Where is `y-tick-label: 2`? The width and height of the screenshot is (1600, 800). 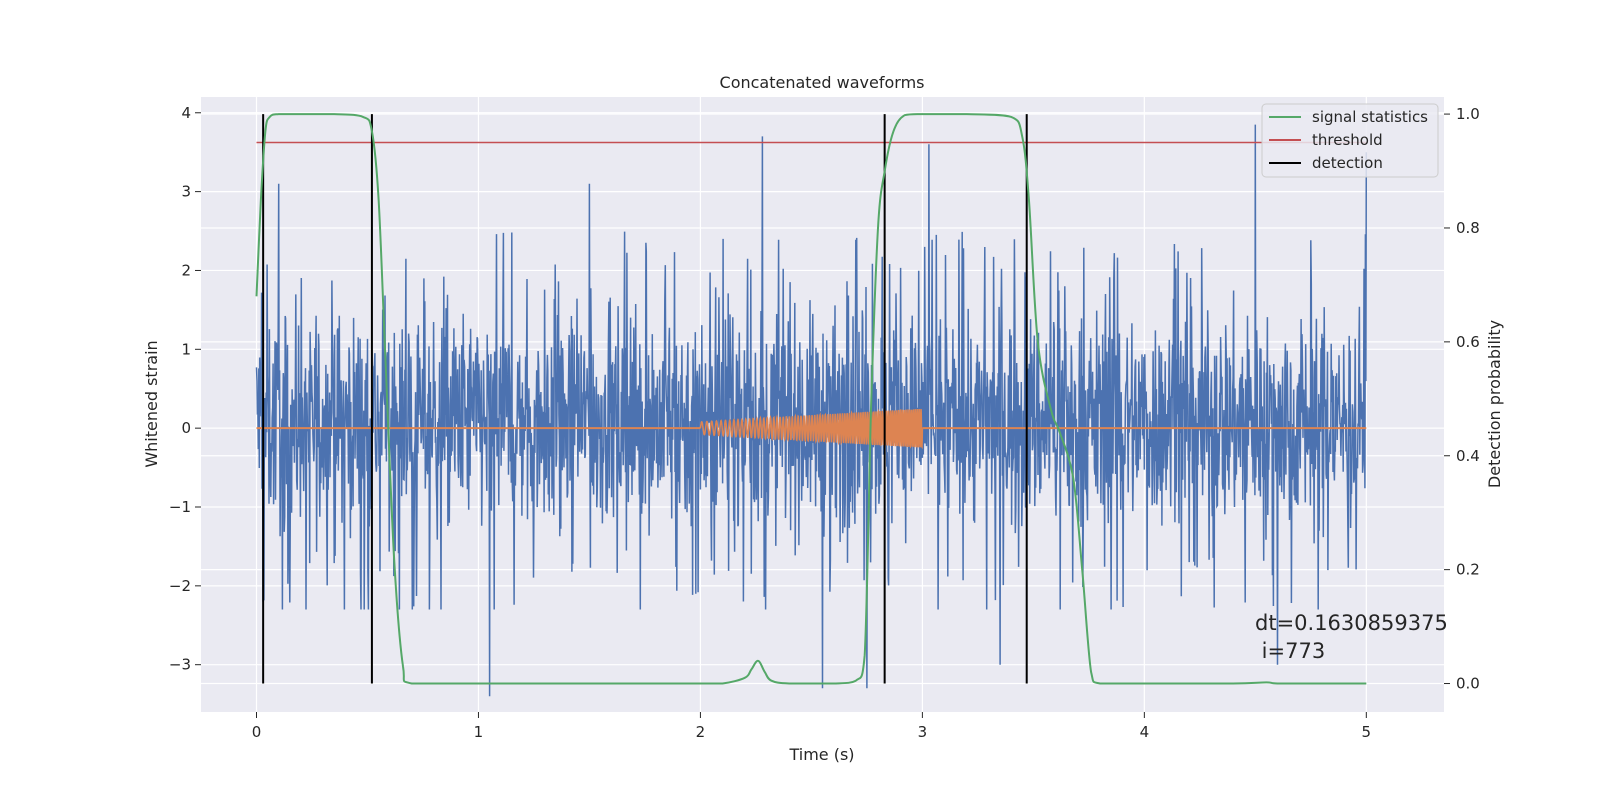
y-tick-label: 2 is located at coordinates (186, 270).